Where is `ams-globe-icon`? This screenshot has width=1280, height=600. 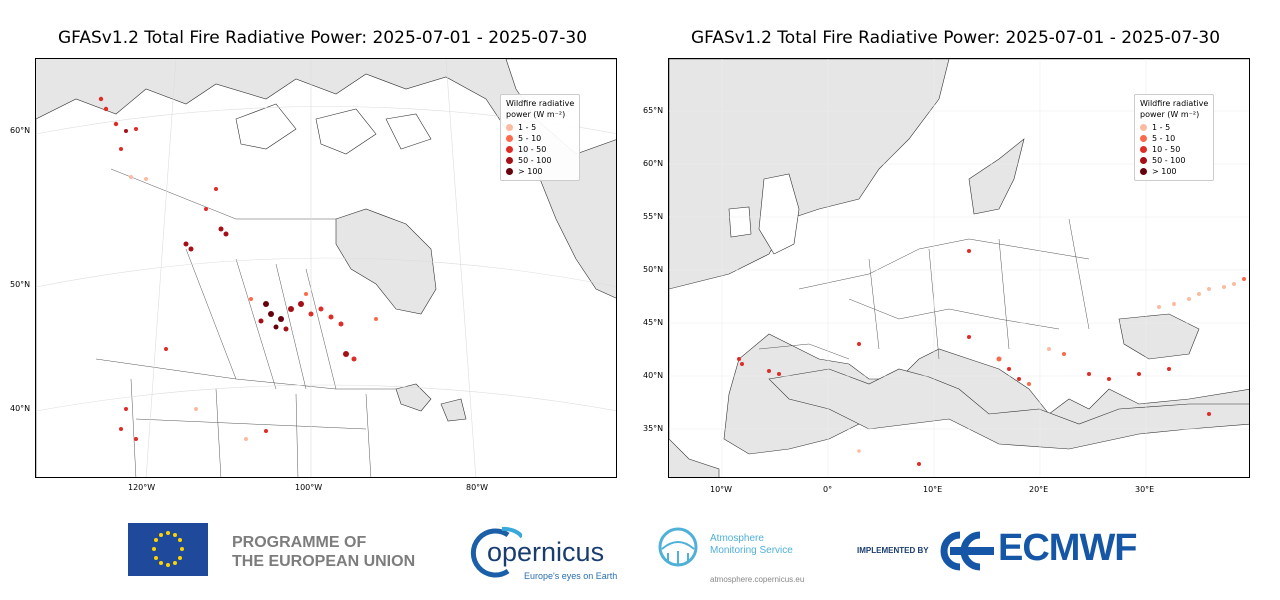
ams-globe-icon is located at coordinates (678, 547).